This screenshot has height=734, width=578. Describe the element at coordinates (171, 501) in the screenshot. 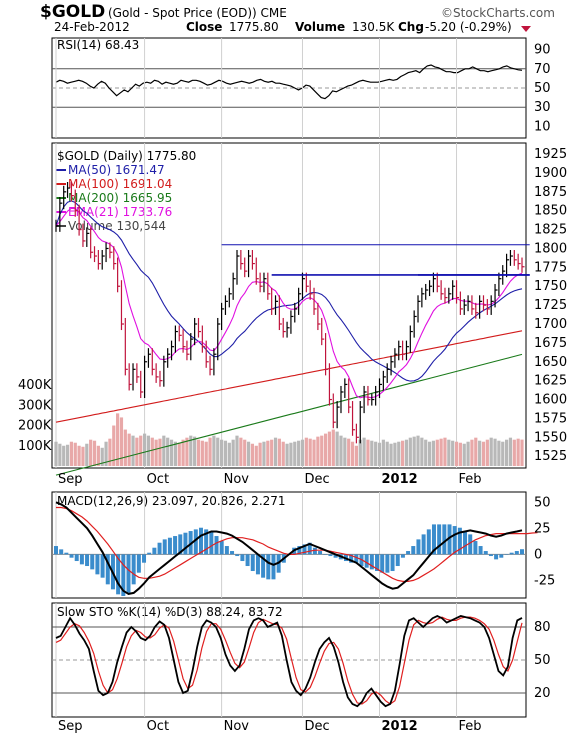

I see `macd-title: MACD(12,26,9) 23.097, 20.826, 2.271` at that location.